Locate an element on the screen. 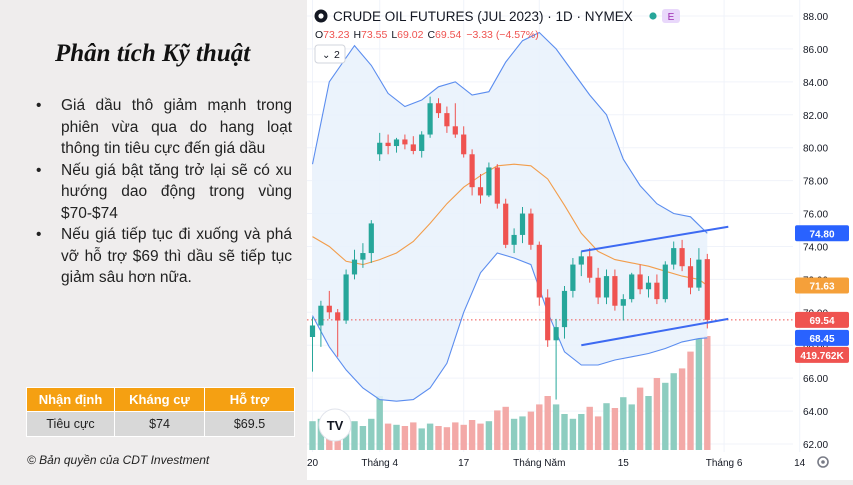  table-header-row: Nhận định Kháng cự Hỗ trợ is located at coordinates (160, 399).